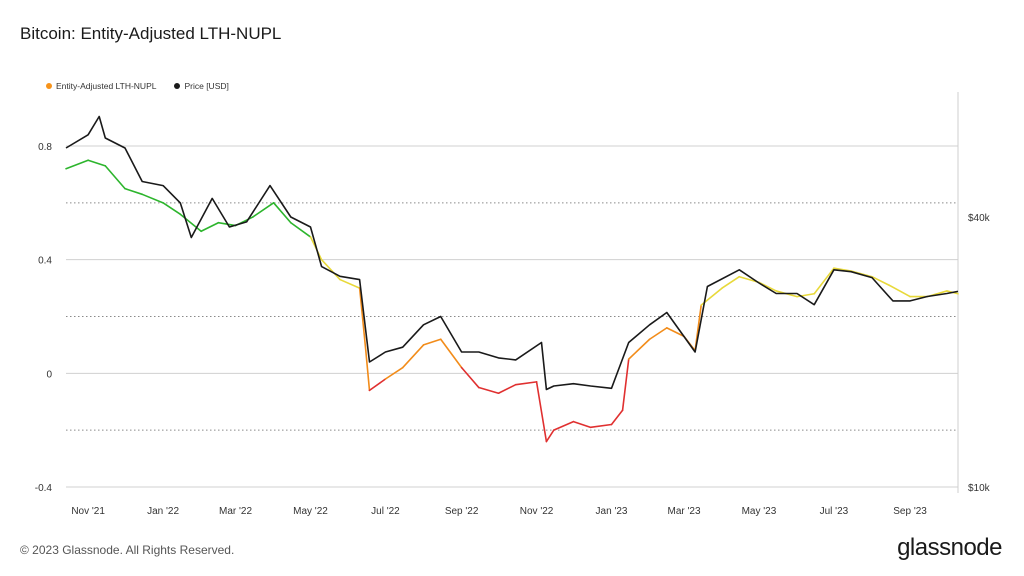  I want to click on x-tick-label: Mar '22, so click(235, 511).